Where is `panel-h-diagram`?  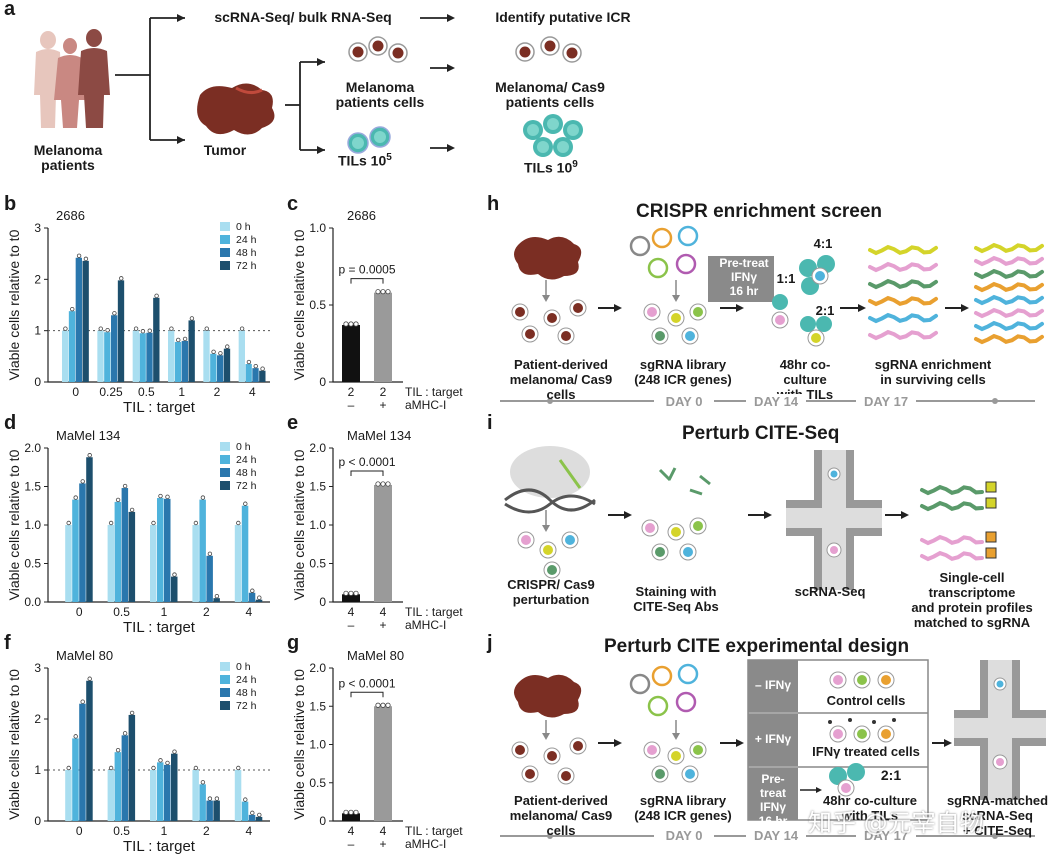 panel-h-diagram is located at coordinates (772, 314).